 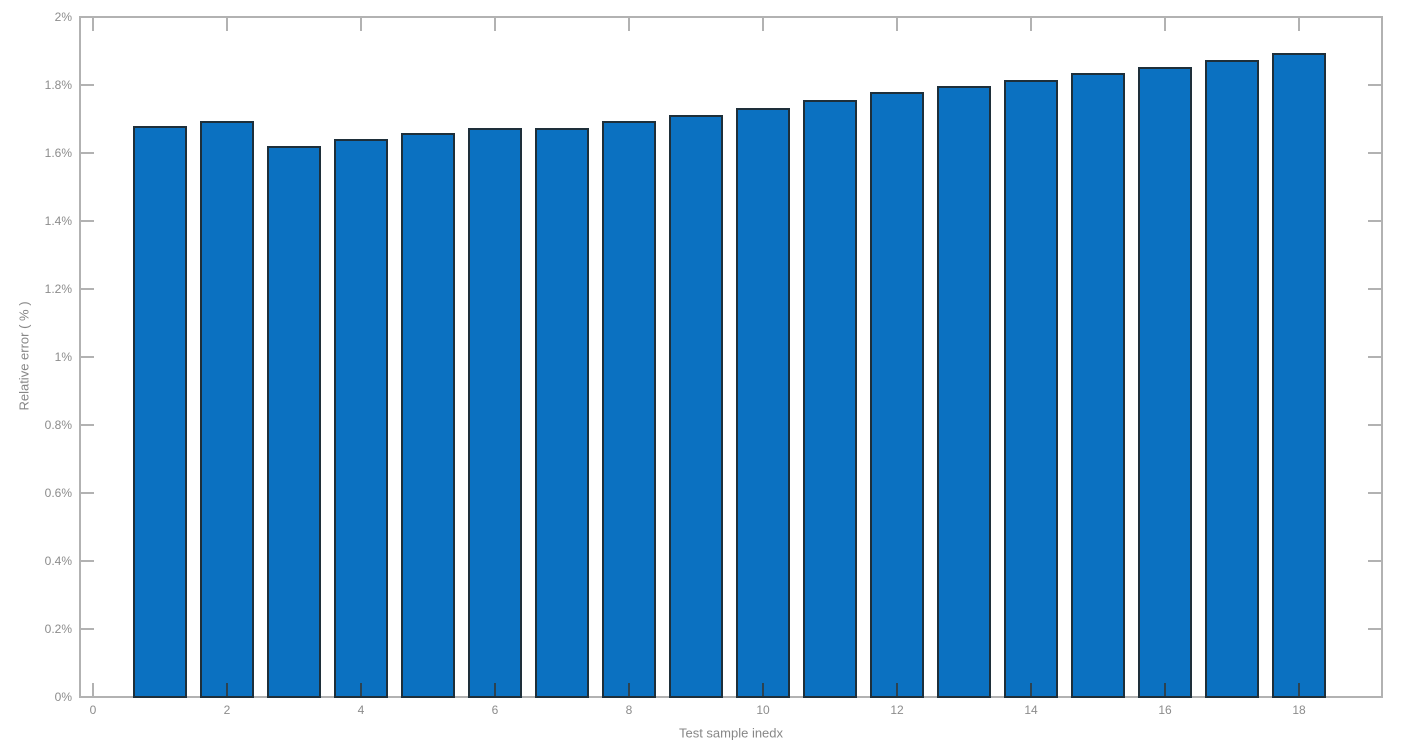 I want to click on y-tick-label: 0.2%, so click(x=58, y=629).